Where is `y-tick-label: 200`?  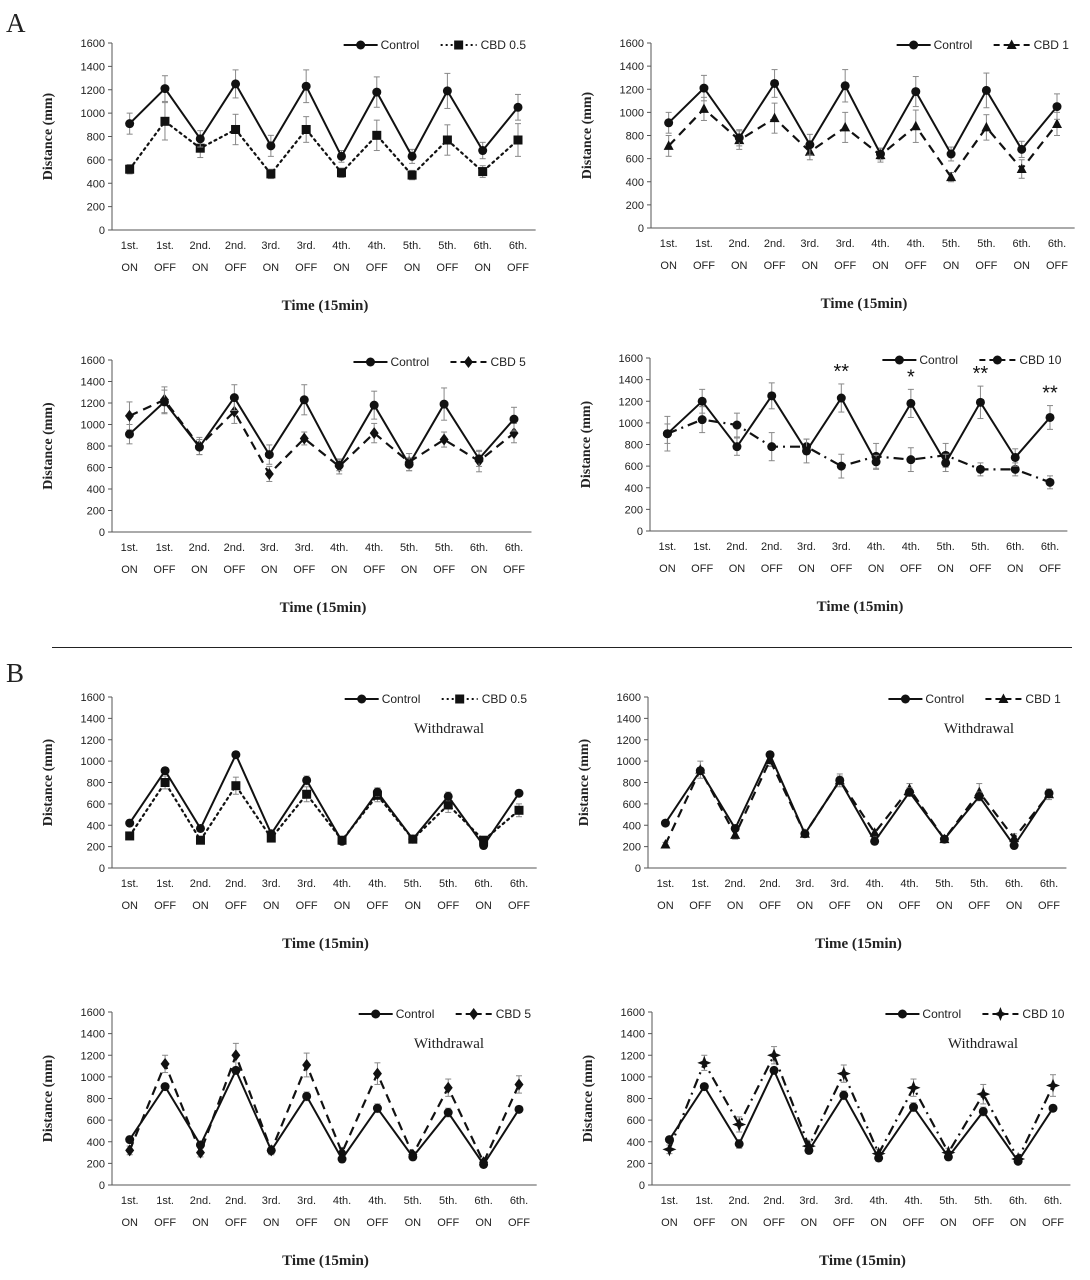
y-tick-label: 200 is located at coordinates (96, 512).